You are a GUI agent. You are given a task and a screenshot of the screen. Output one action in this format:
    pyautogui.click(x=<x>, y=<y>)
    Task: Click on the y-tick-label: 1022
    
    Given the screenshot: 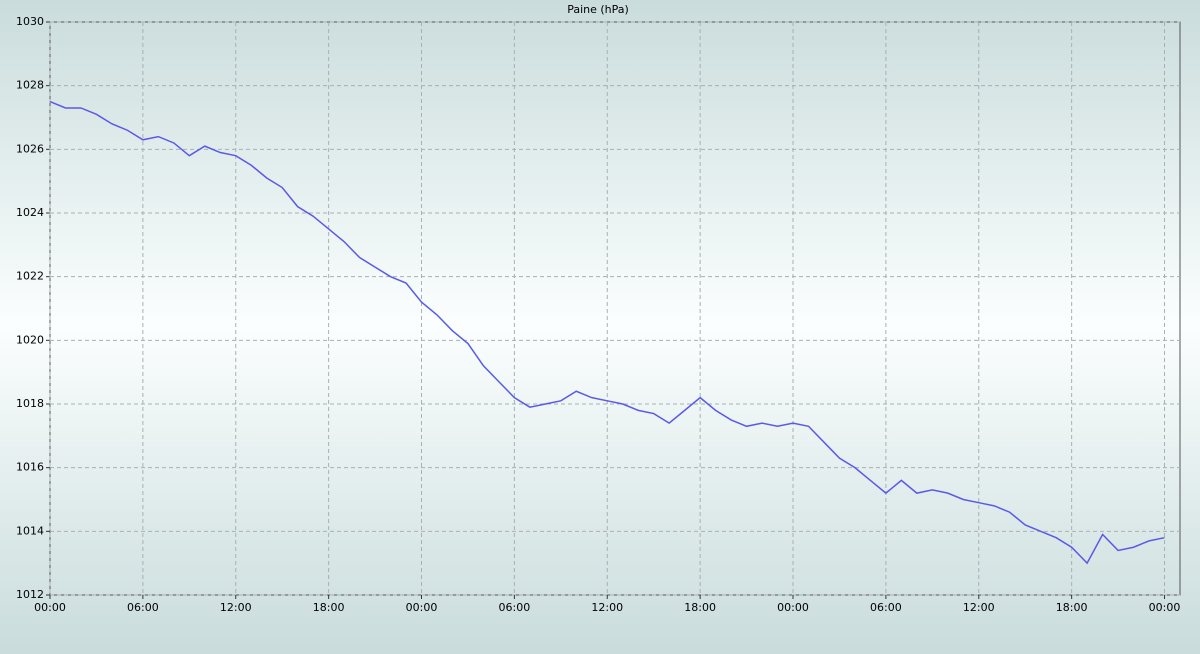 What is the action you would take?
    pyautogui.click(x=30, y=276)
    